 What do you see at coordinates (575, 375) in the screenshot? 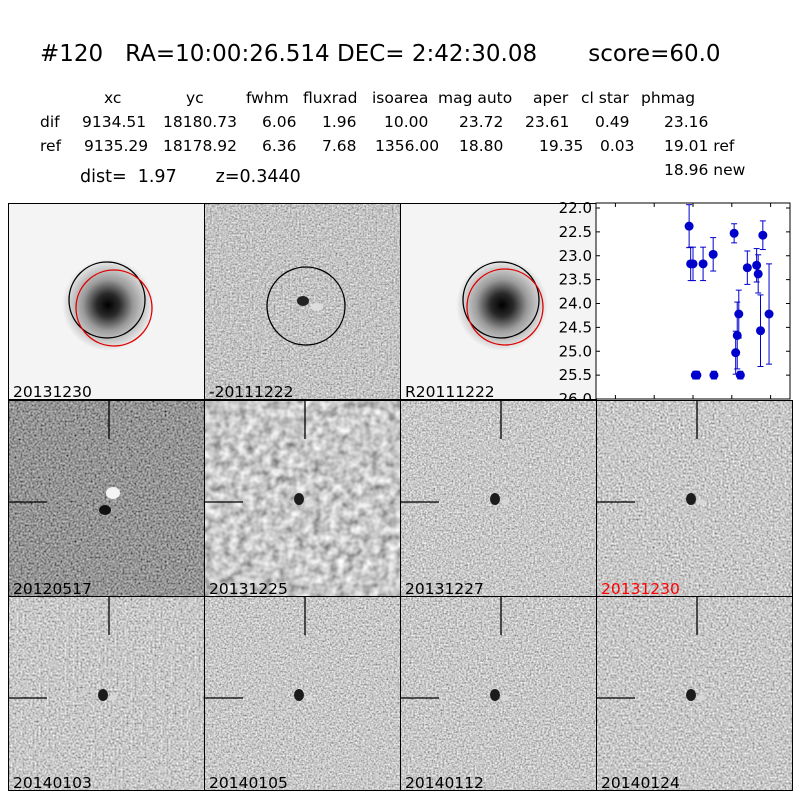
I see `y-tick-label: 25.5` at bounding box center [575, 375].